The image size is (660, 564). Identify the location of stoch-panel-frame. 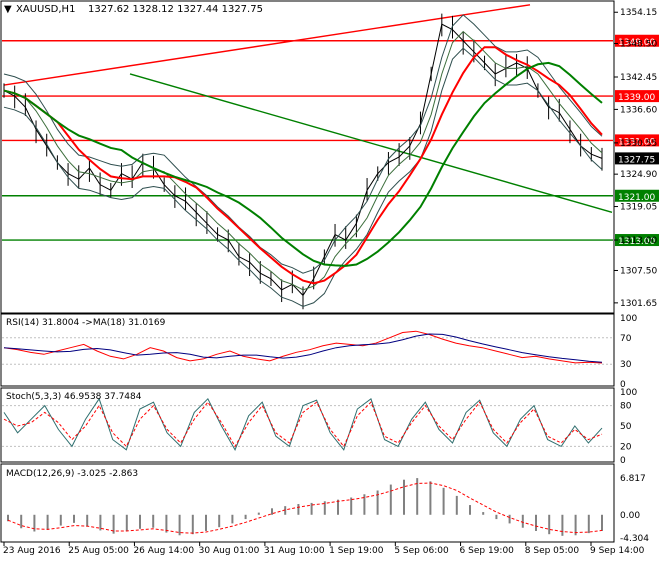
(307, 425).